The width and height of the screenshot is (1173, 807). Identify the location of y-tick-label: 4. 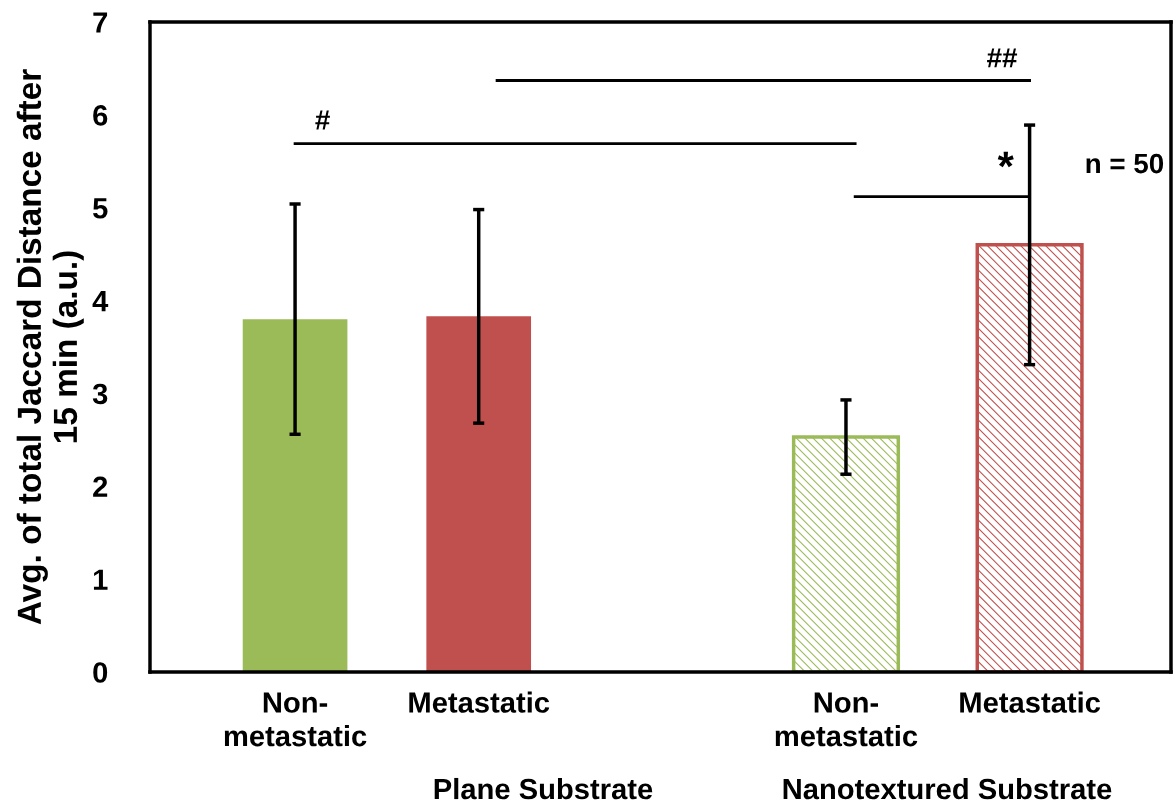
(100, 301).